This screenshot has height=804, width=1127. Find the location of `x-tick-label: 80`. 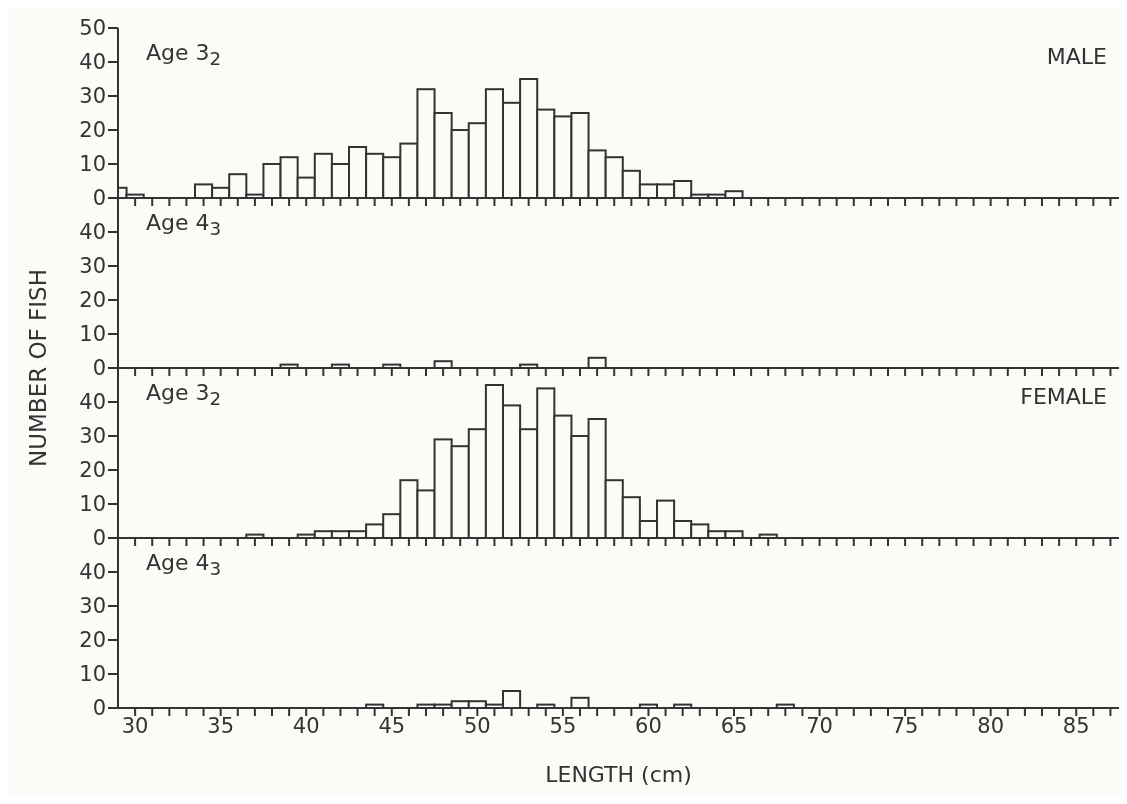

x-tick-label: 80 is located at coordinates (991, 725).